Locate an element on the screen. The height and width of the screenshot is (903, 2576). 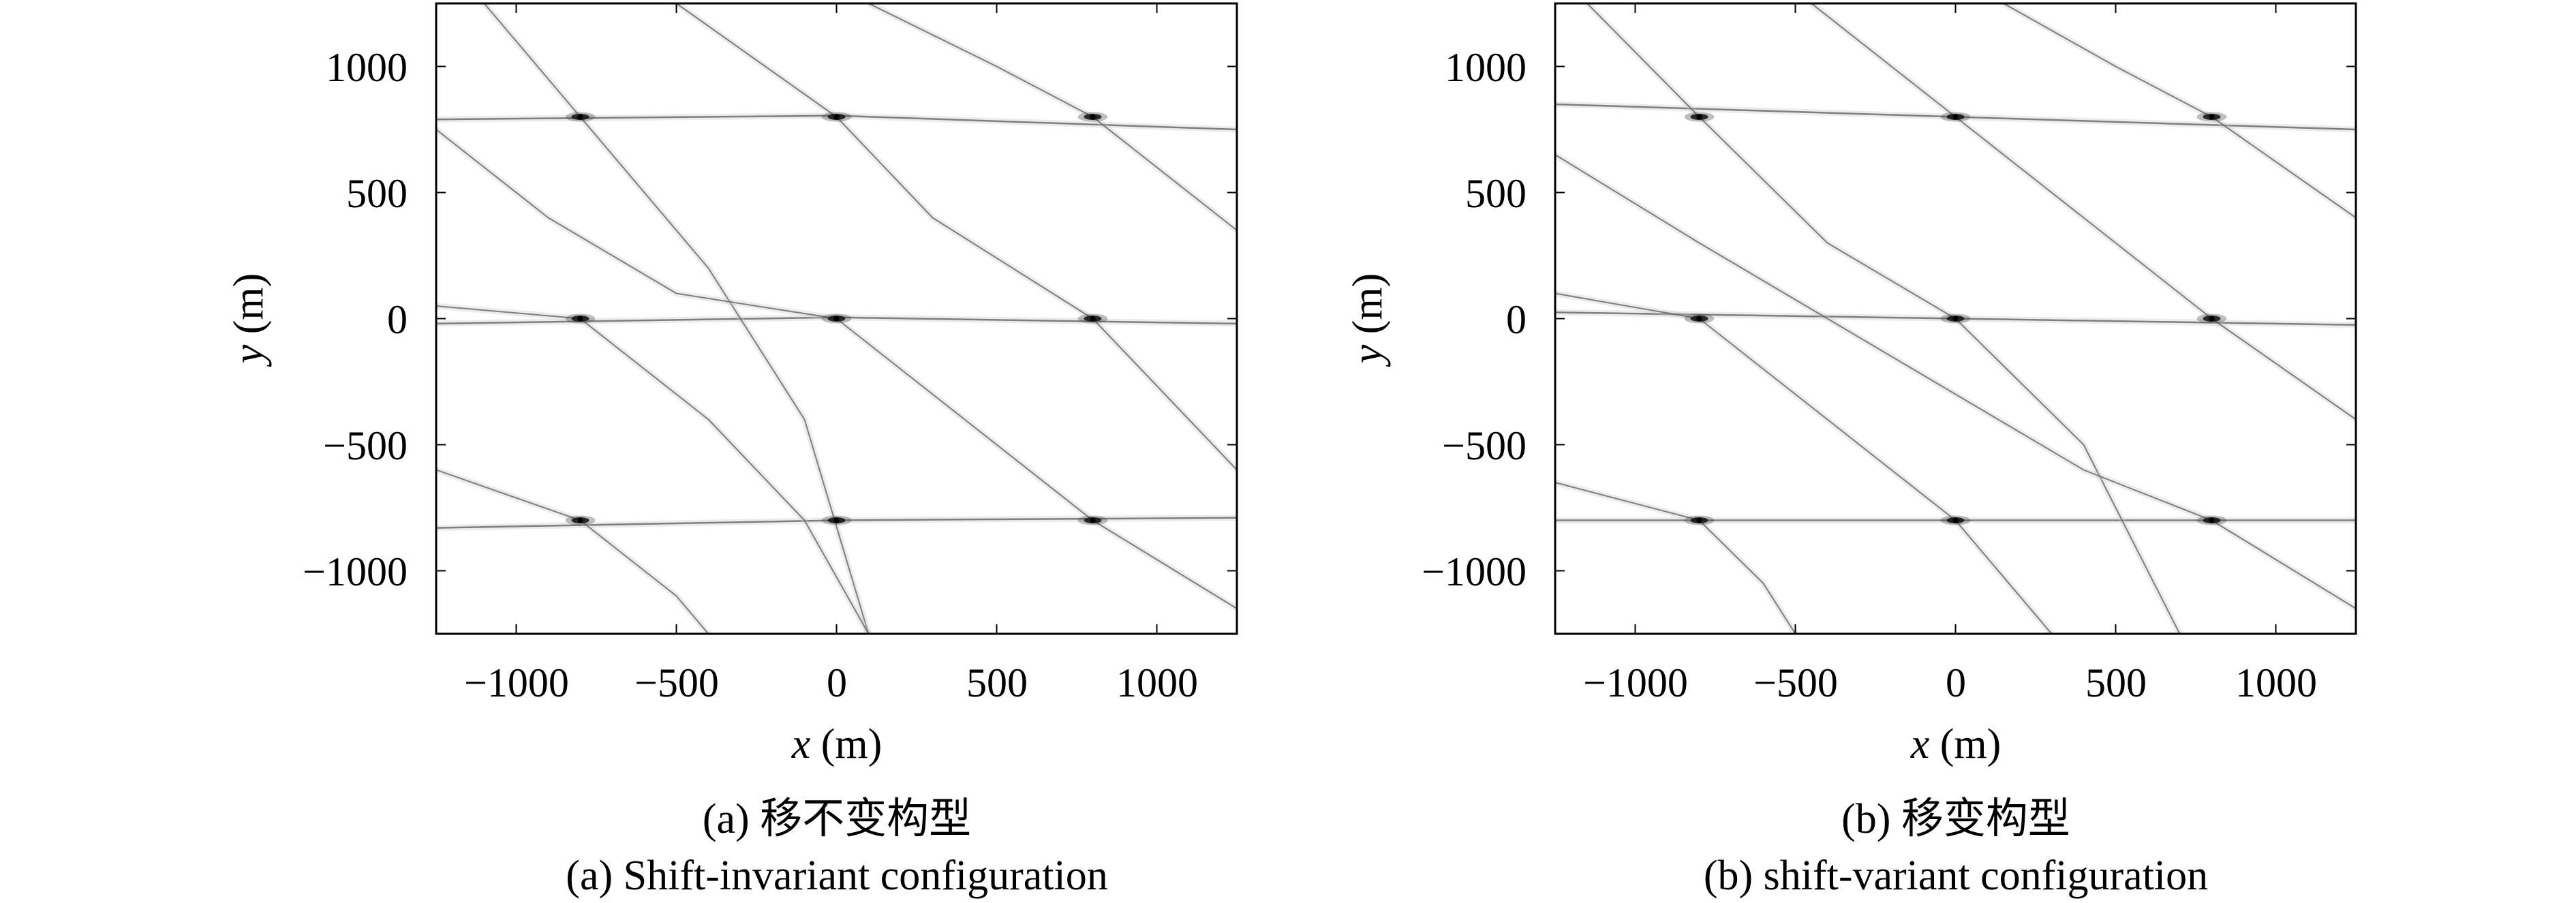
y-tick-labels-b: 1000 500 0 −500 −1000 is located at coordinates (1474, 320).